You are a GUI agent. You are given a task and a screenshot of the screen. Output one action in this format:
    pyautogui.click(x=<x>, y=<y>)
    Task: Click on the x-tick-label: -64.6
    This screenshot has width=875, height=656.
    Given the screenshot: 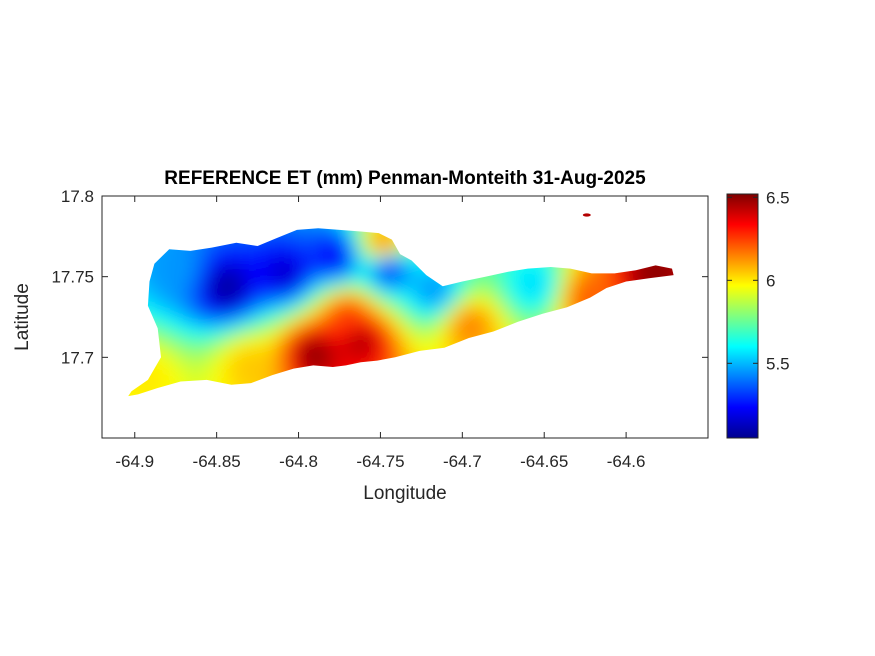 What is the action you would take?
    pyautogui.click(x=626, y=461)
    